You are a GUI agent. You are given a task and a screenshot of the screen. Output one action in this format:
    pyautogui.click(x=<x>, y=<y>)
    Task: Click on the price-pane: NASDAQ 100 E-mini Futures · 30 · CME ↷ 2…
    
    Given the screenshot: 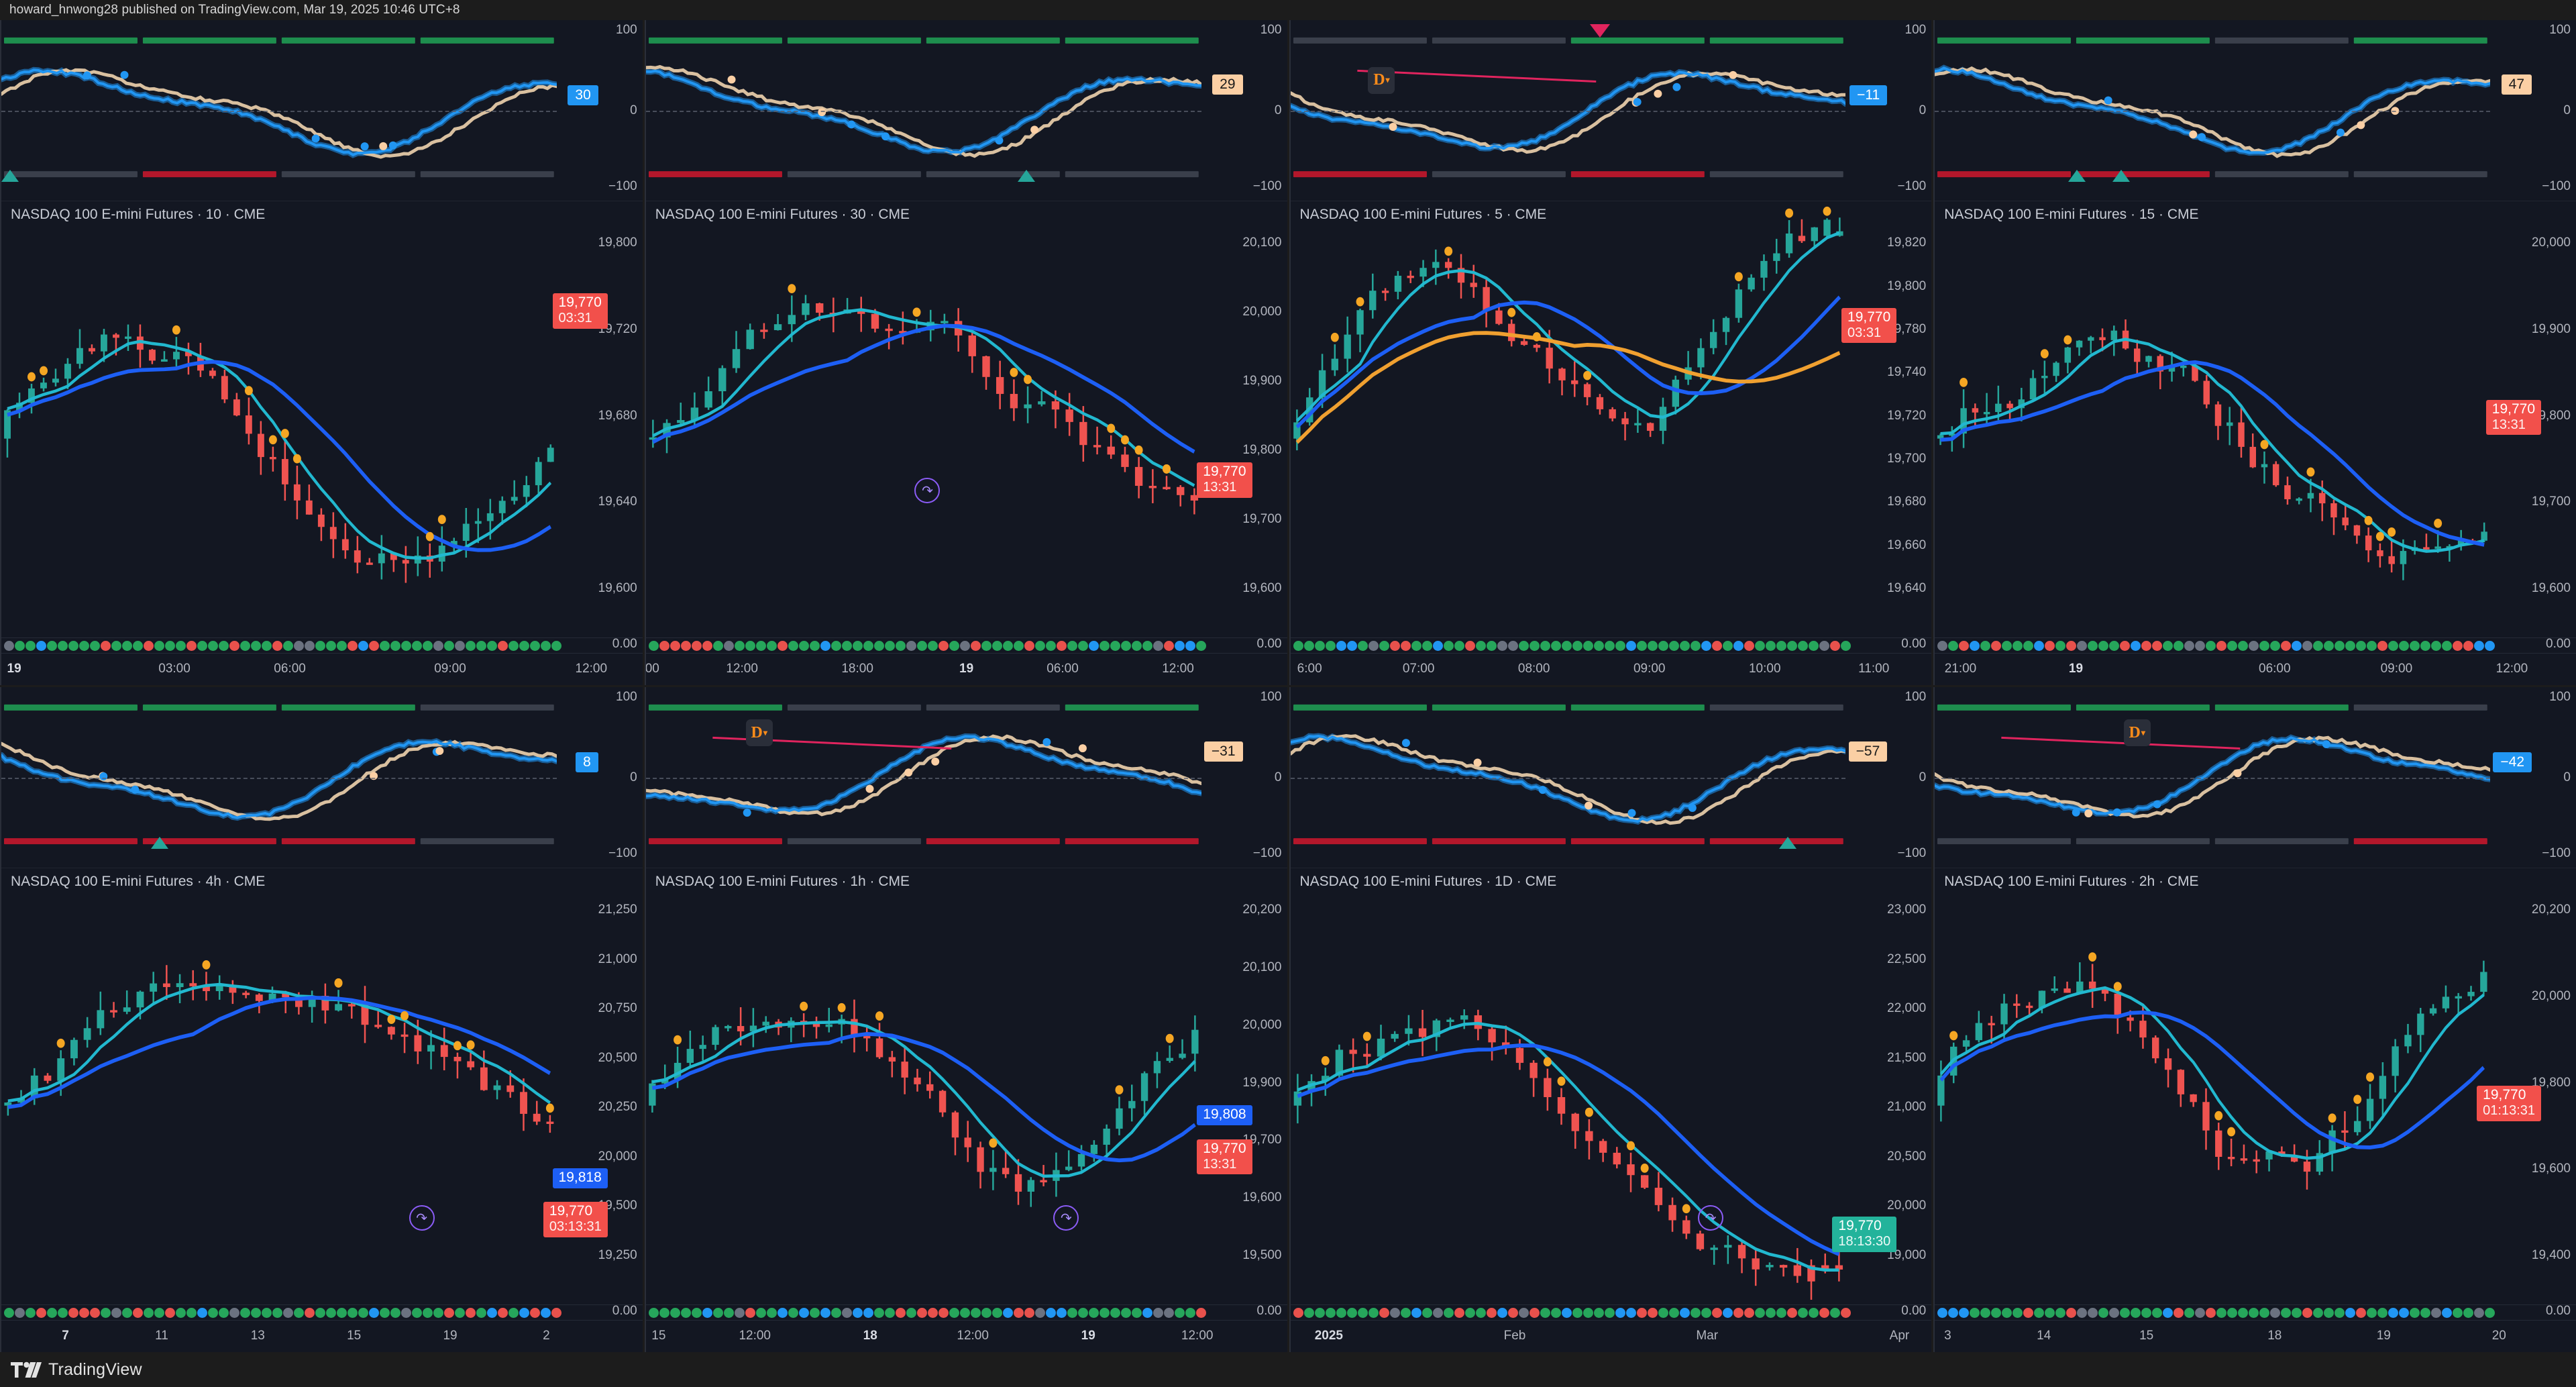 What is the action you would take?
    pyautogui.click(x=966, y=443)
    